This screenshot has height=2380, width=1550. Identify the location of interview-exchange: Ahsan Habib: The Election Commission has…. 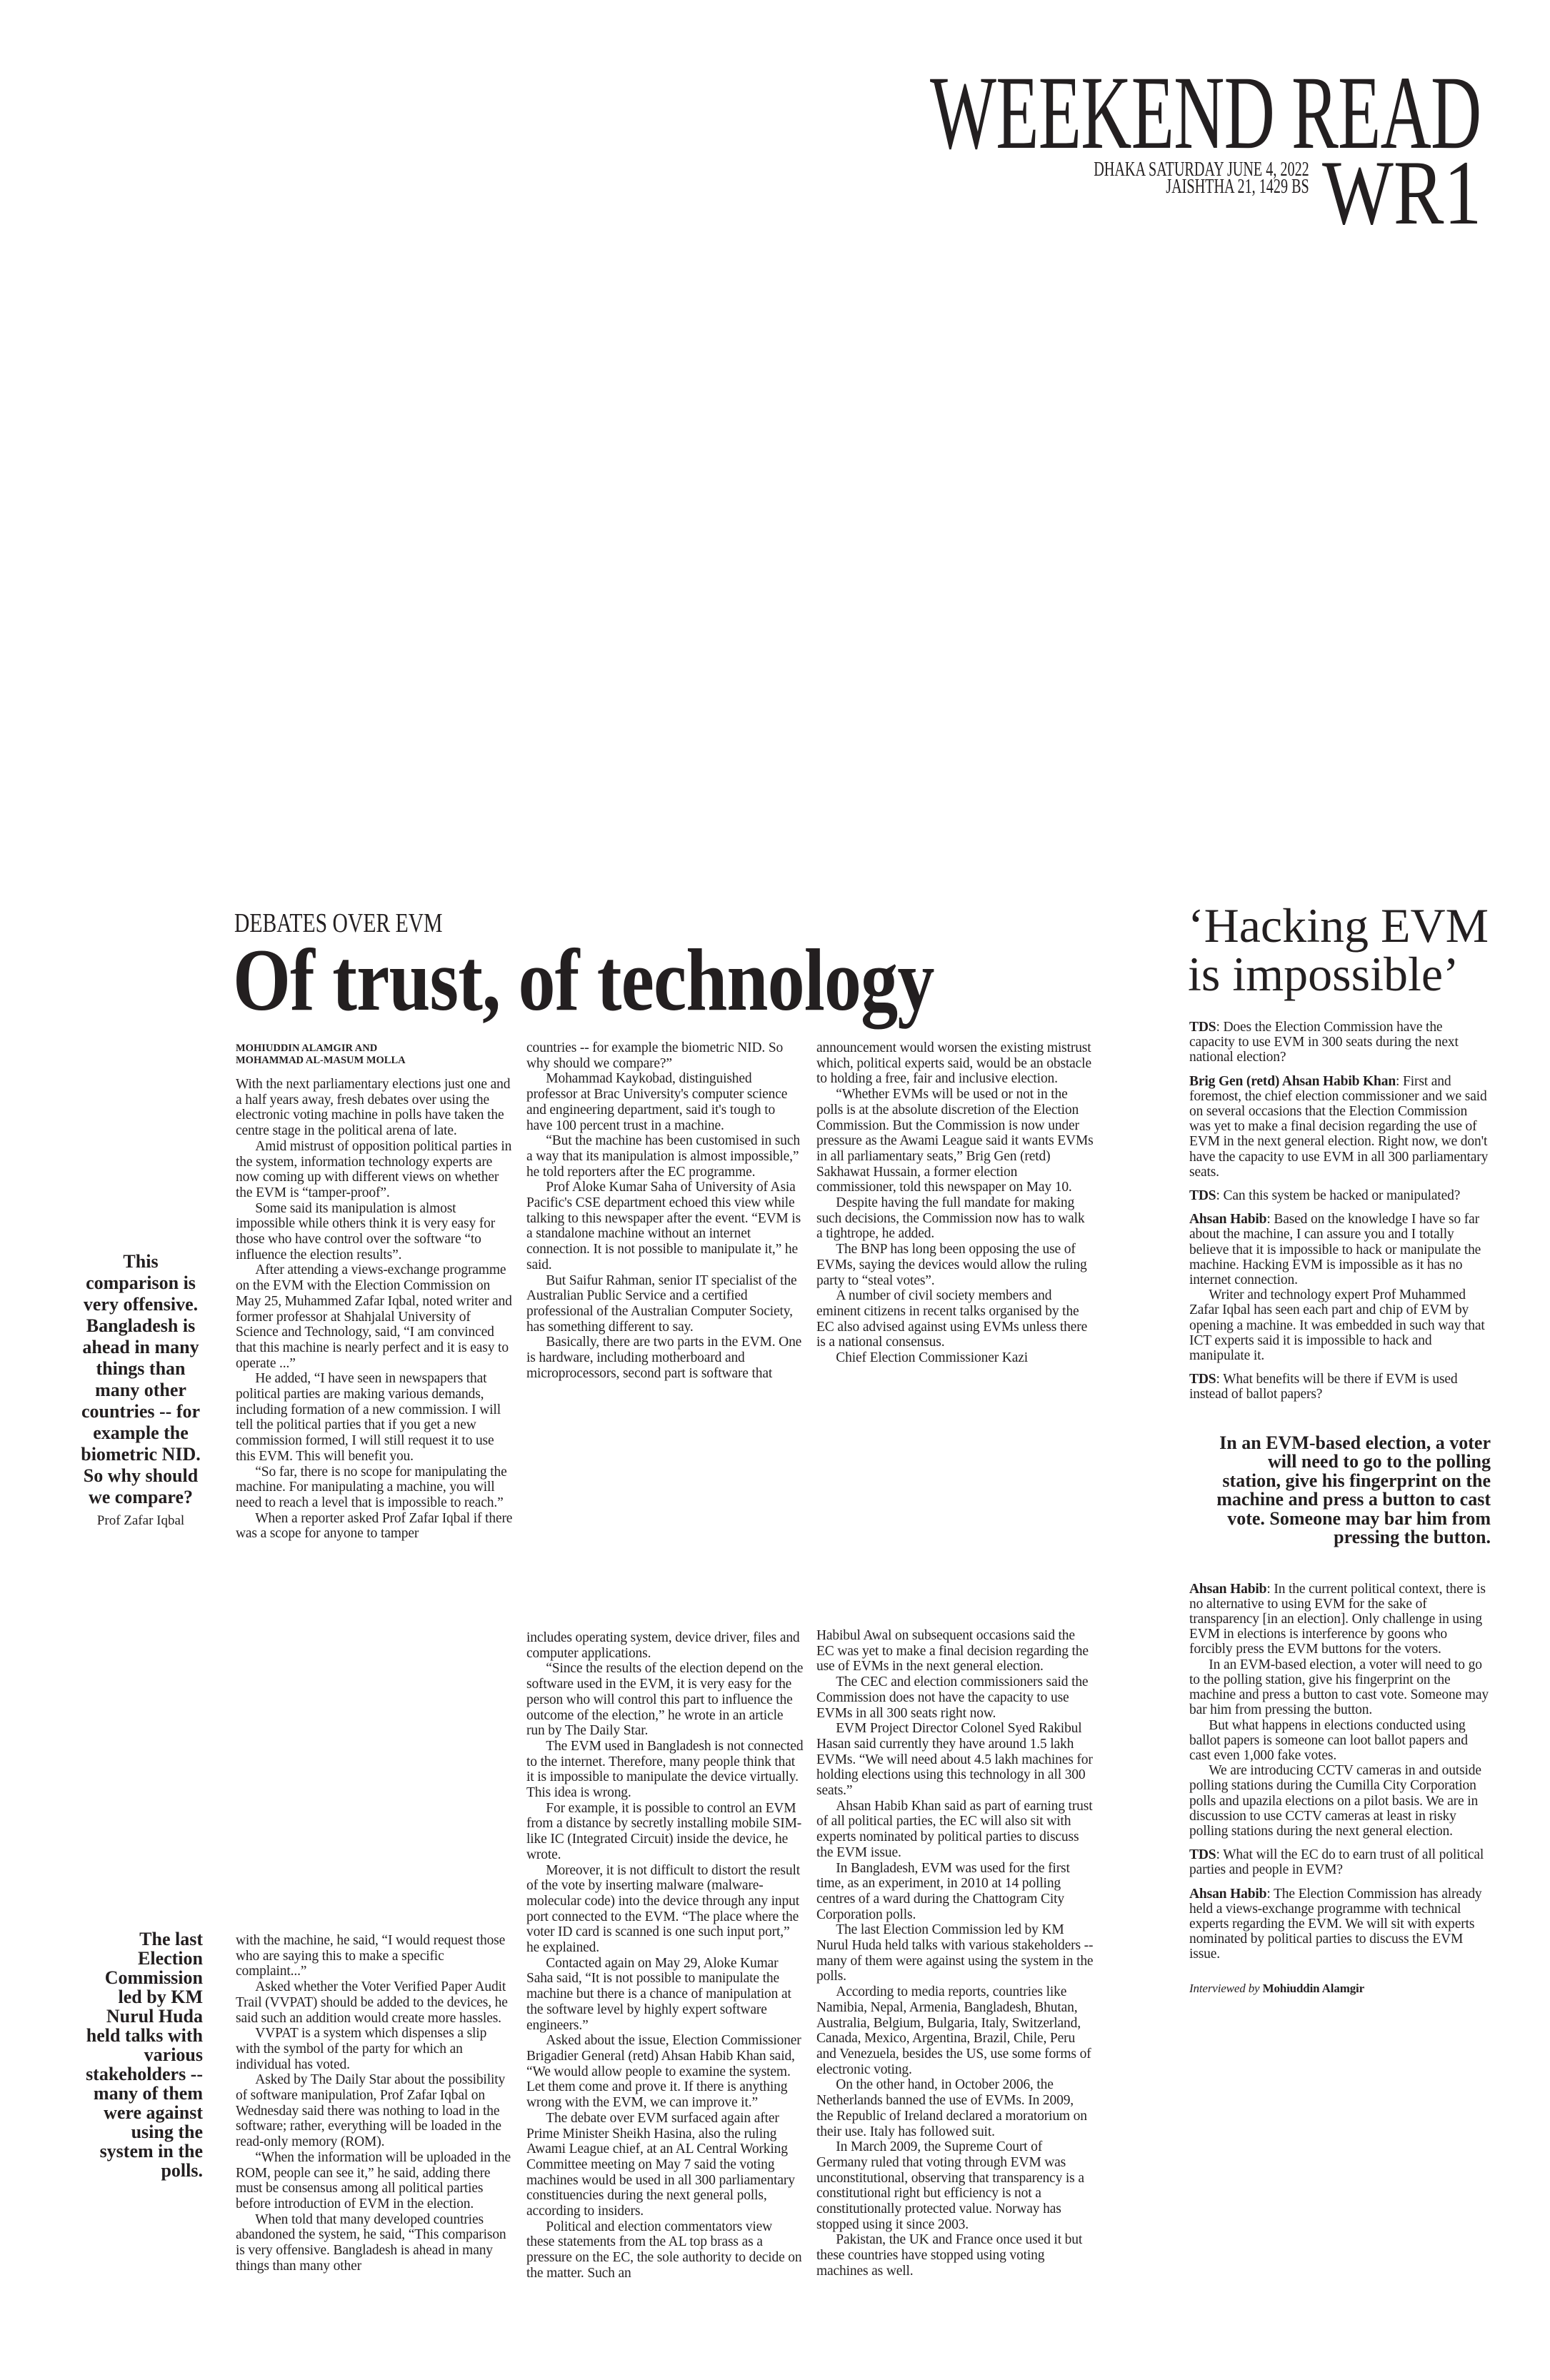
(1340, 1924).